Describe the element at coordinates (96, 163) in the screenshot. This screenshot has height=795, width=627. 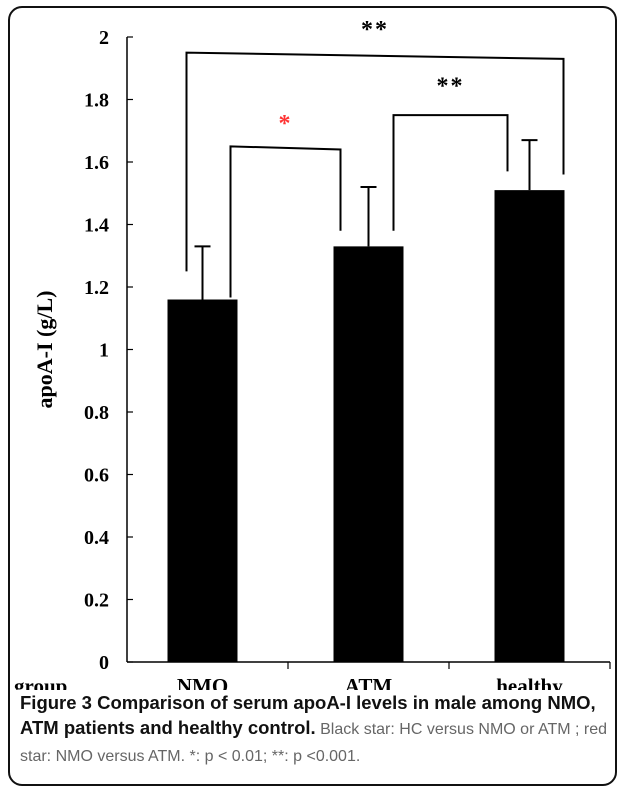
I see `y-tick-label: 1.6` at that location.